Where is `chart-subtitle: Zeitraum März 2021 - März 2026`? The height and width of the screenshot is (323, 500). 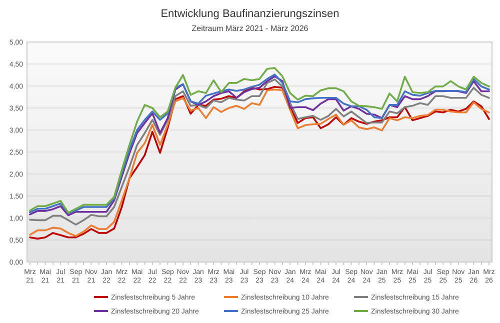
chart-subtitle: Zeitraum März 2021 - März 2026 is located at coordinates (250, 28).